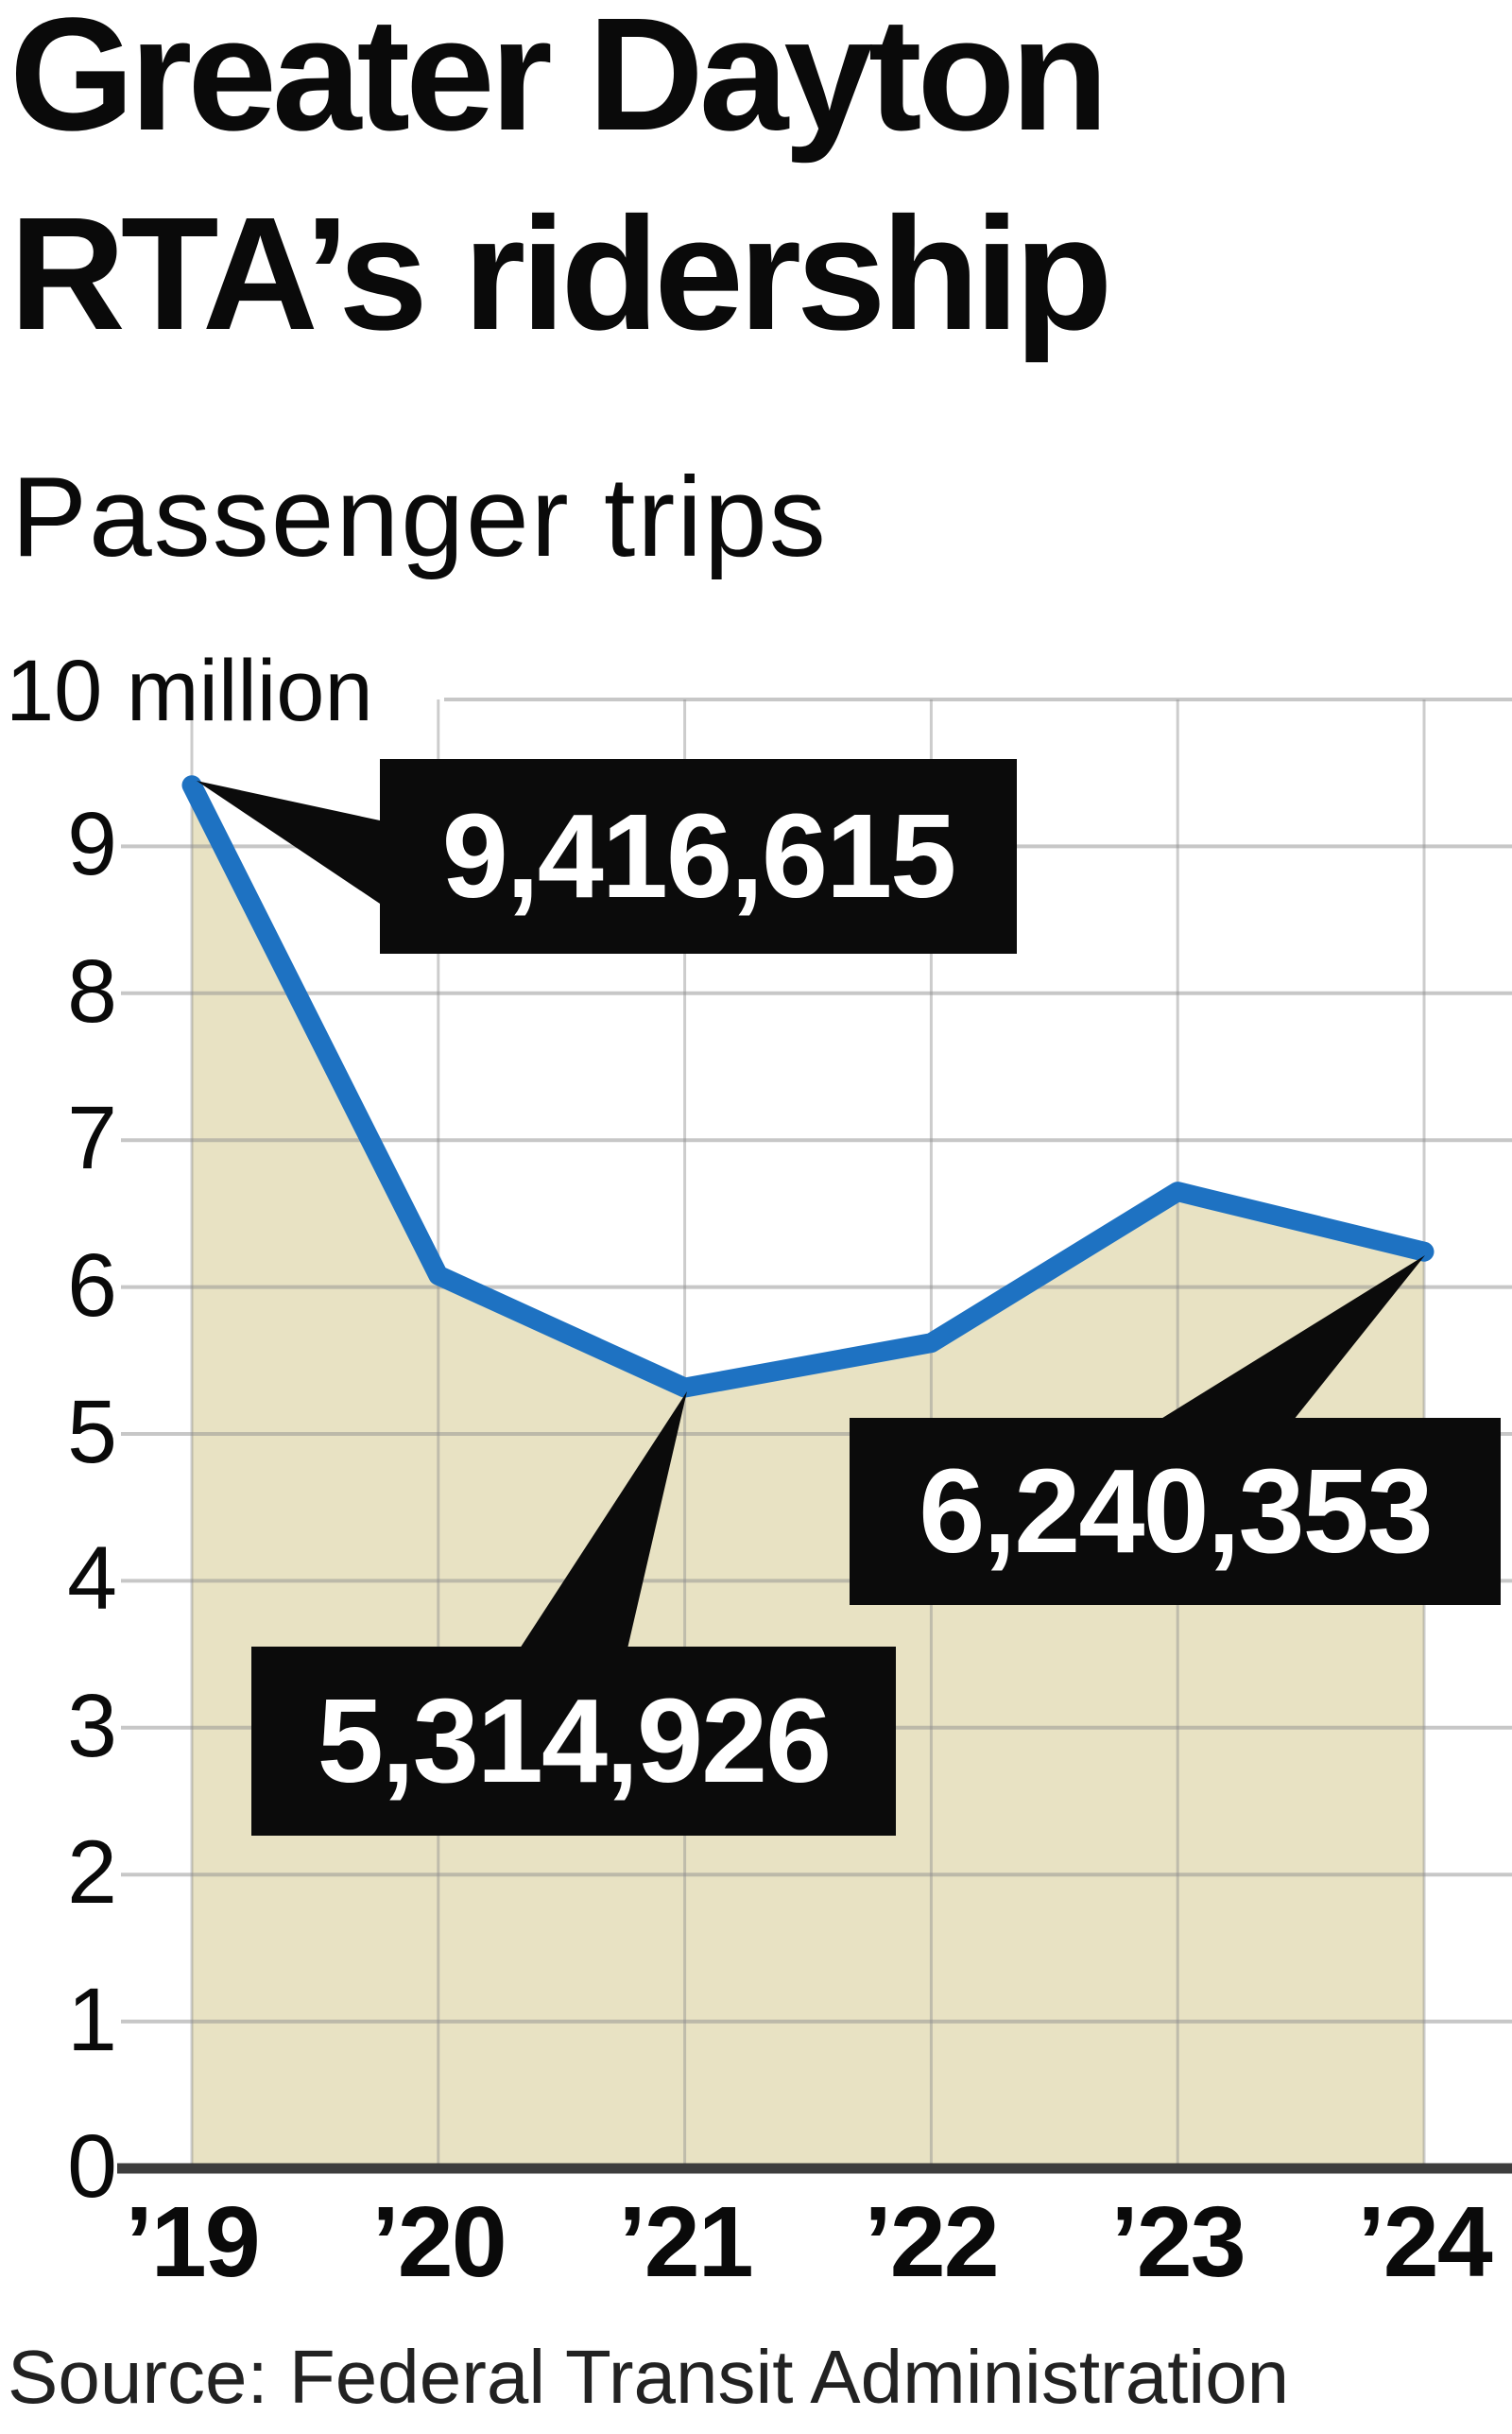  Describe the element at coordinates (558, 82) in the screenshot. I see `chart-title-line-1: Greater Dayton` at that location.